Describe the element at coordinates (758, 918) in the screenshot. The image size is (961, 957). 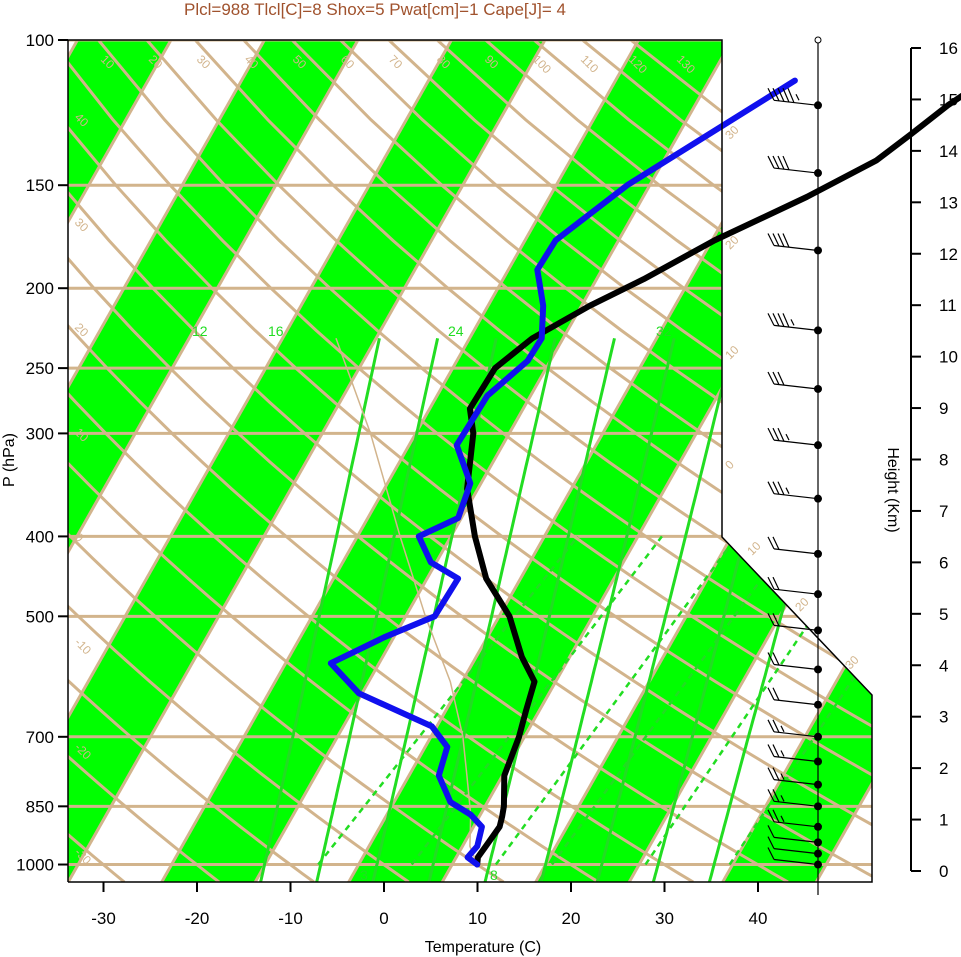
I see `x-tick-label: 40` at that location.